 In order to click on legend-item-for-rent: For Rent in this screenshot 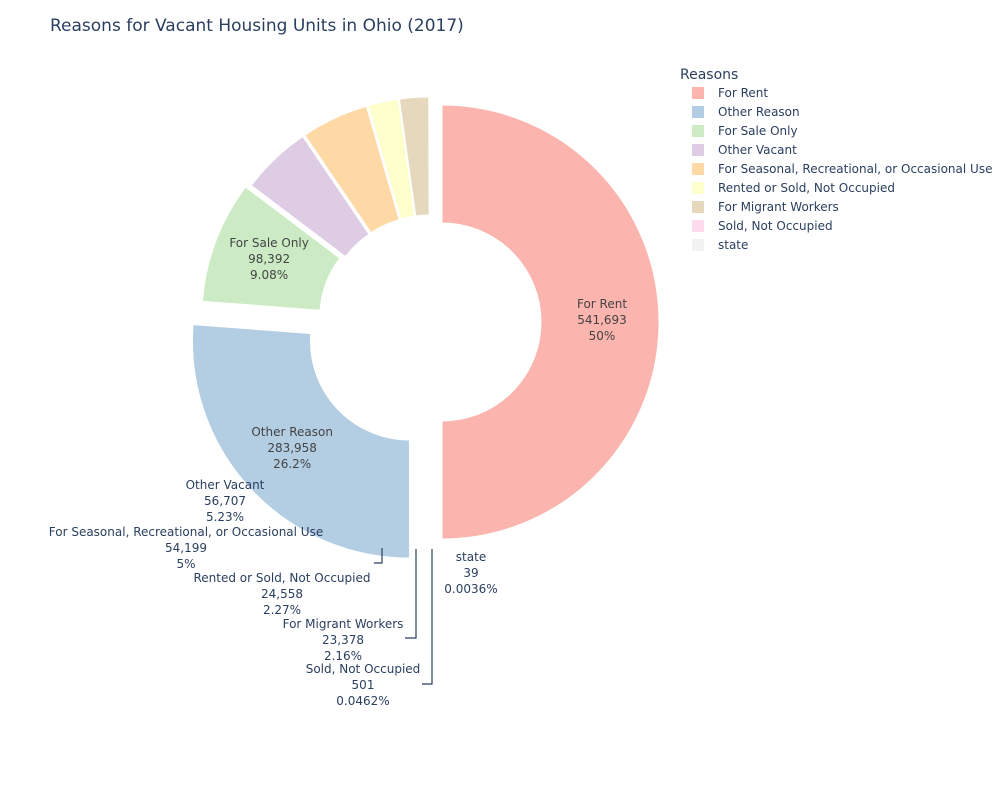, I will do `click(730, 93)`.